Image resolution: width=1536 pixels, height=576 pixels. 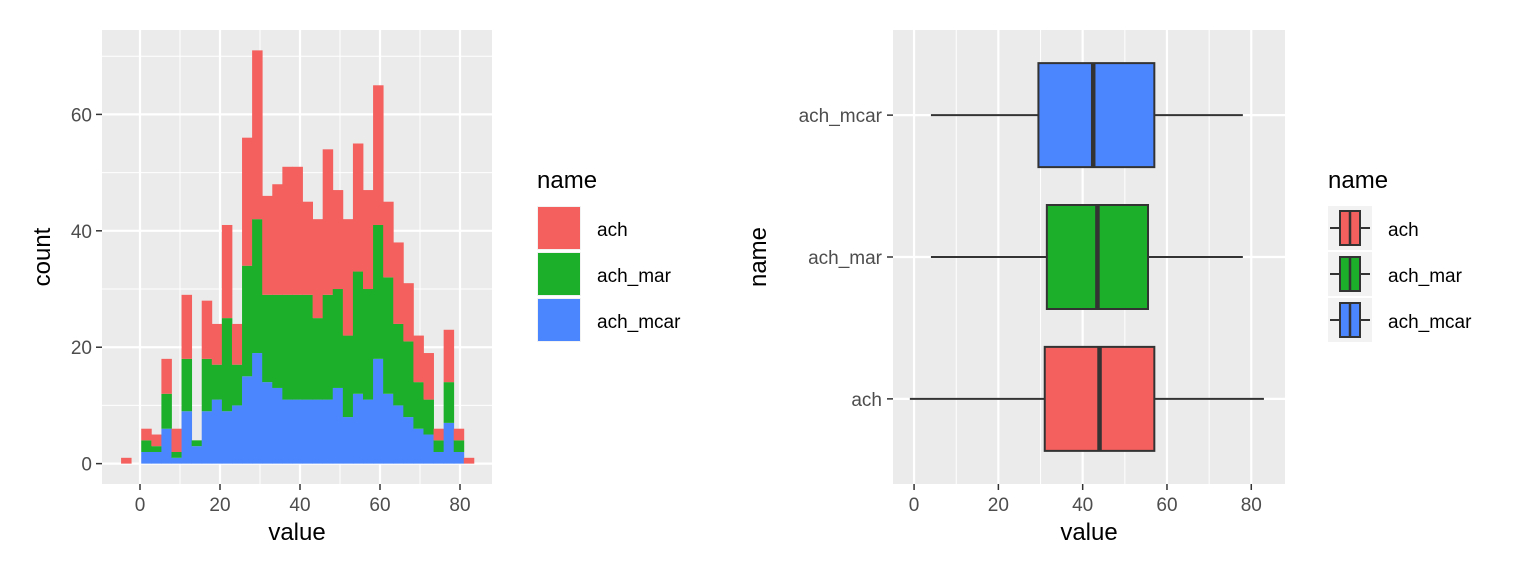 What do you see at coordinates (379, 505) in the screenshot?
I see `histogram-x-tick-label: 60` at bounding box center [379, 505].